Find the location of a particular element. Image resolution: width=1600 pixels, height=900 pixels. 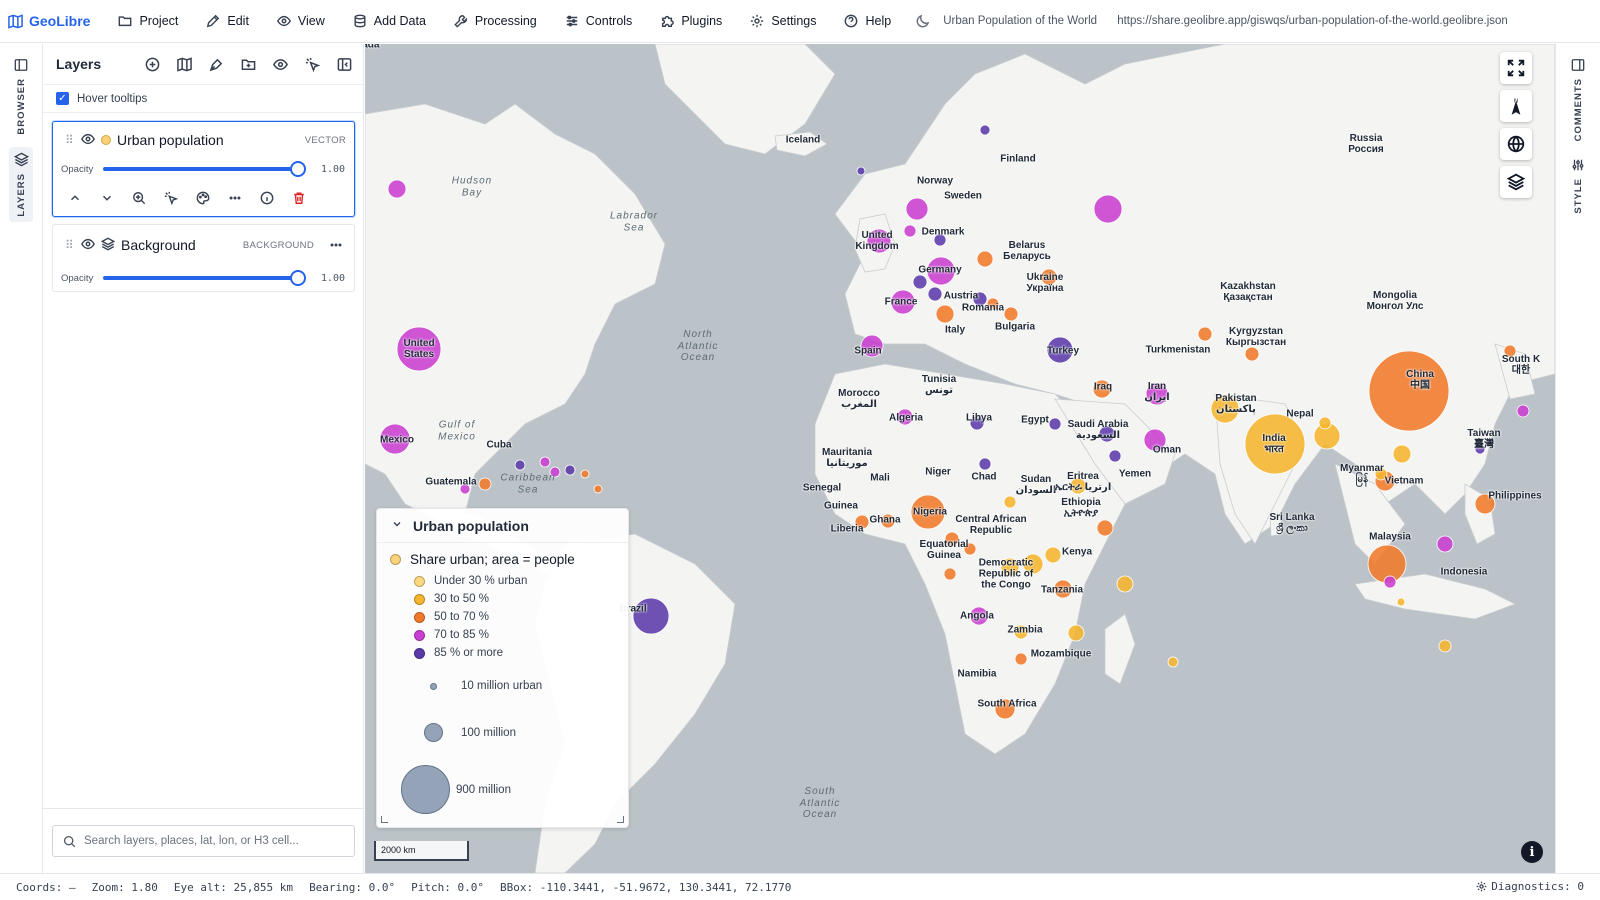

menu-help: Help is located at coordinates (867, 21).